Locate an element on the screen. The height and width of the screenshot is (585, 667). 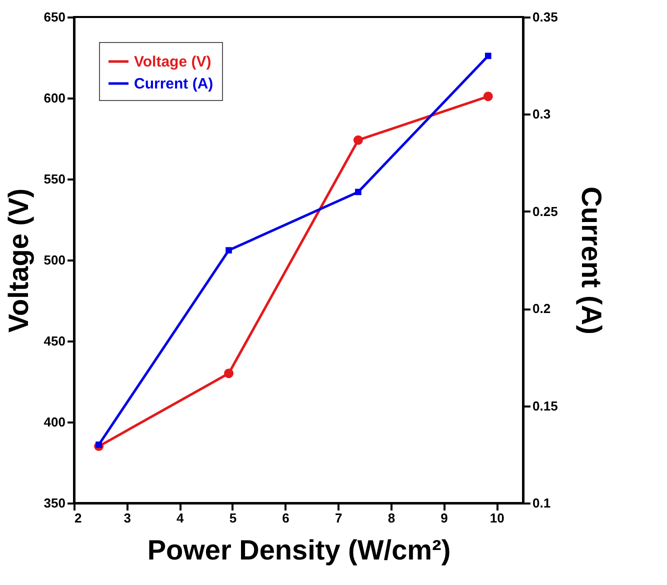
x-tick-label: 9 is located at coordinates (444, 518).